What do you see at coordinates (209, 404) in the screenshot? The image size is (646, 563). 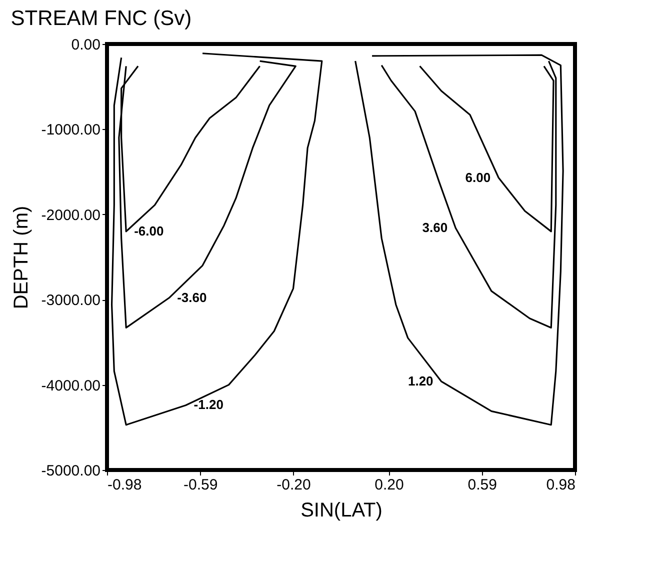 I see `series-label: -1.20` at bounding box center [209, 404].